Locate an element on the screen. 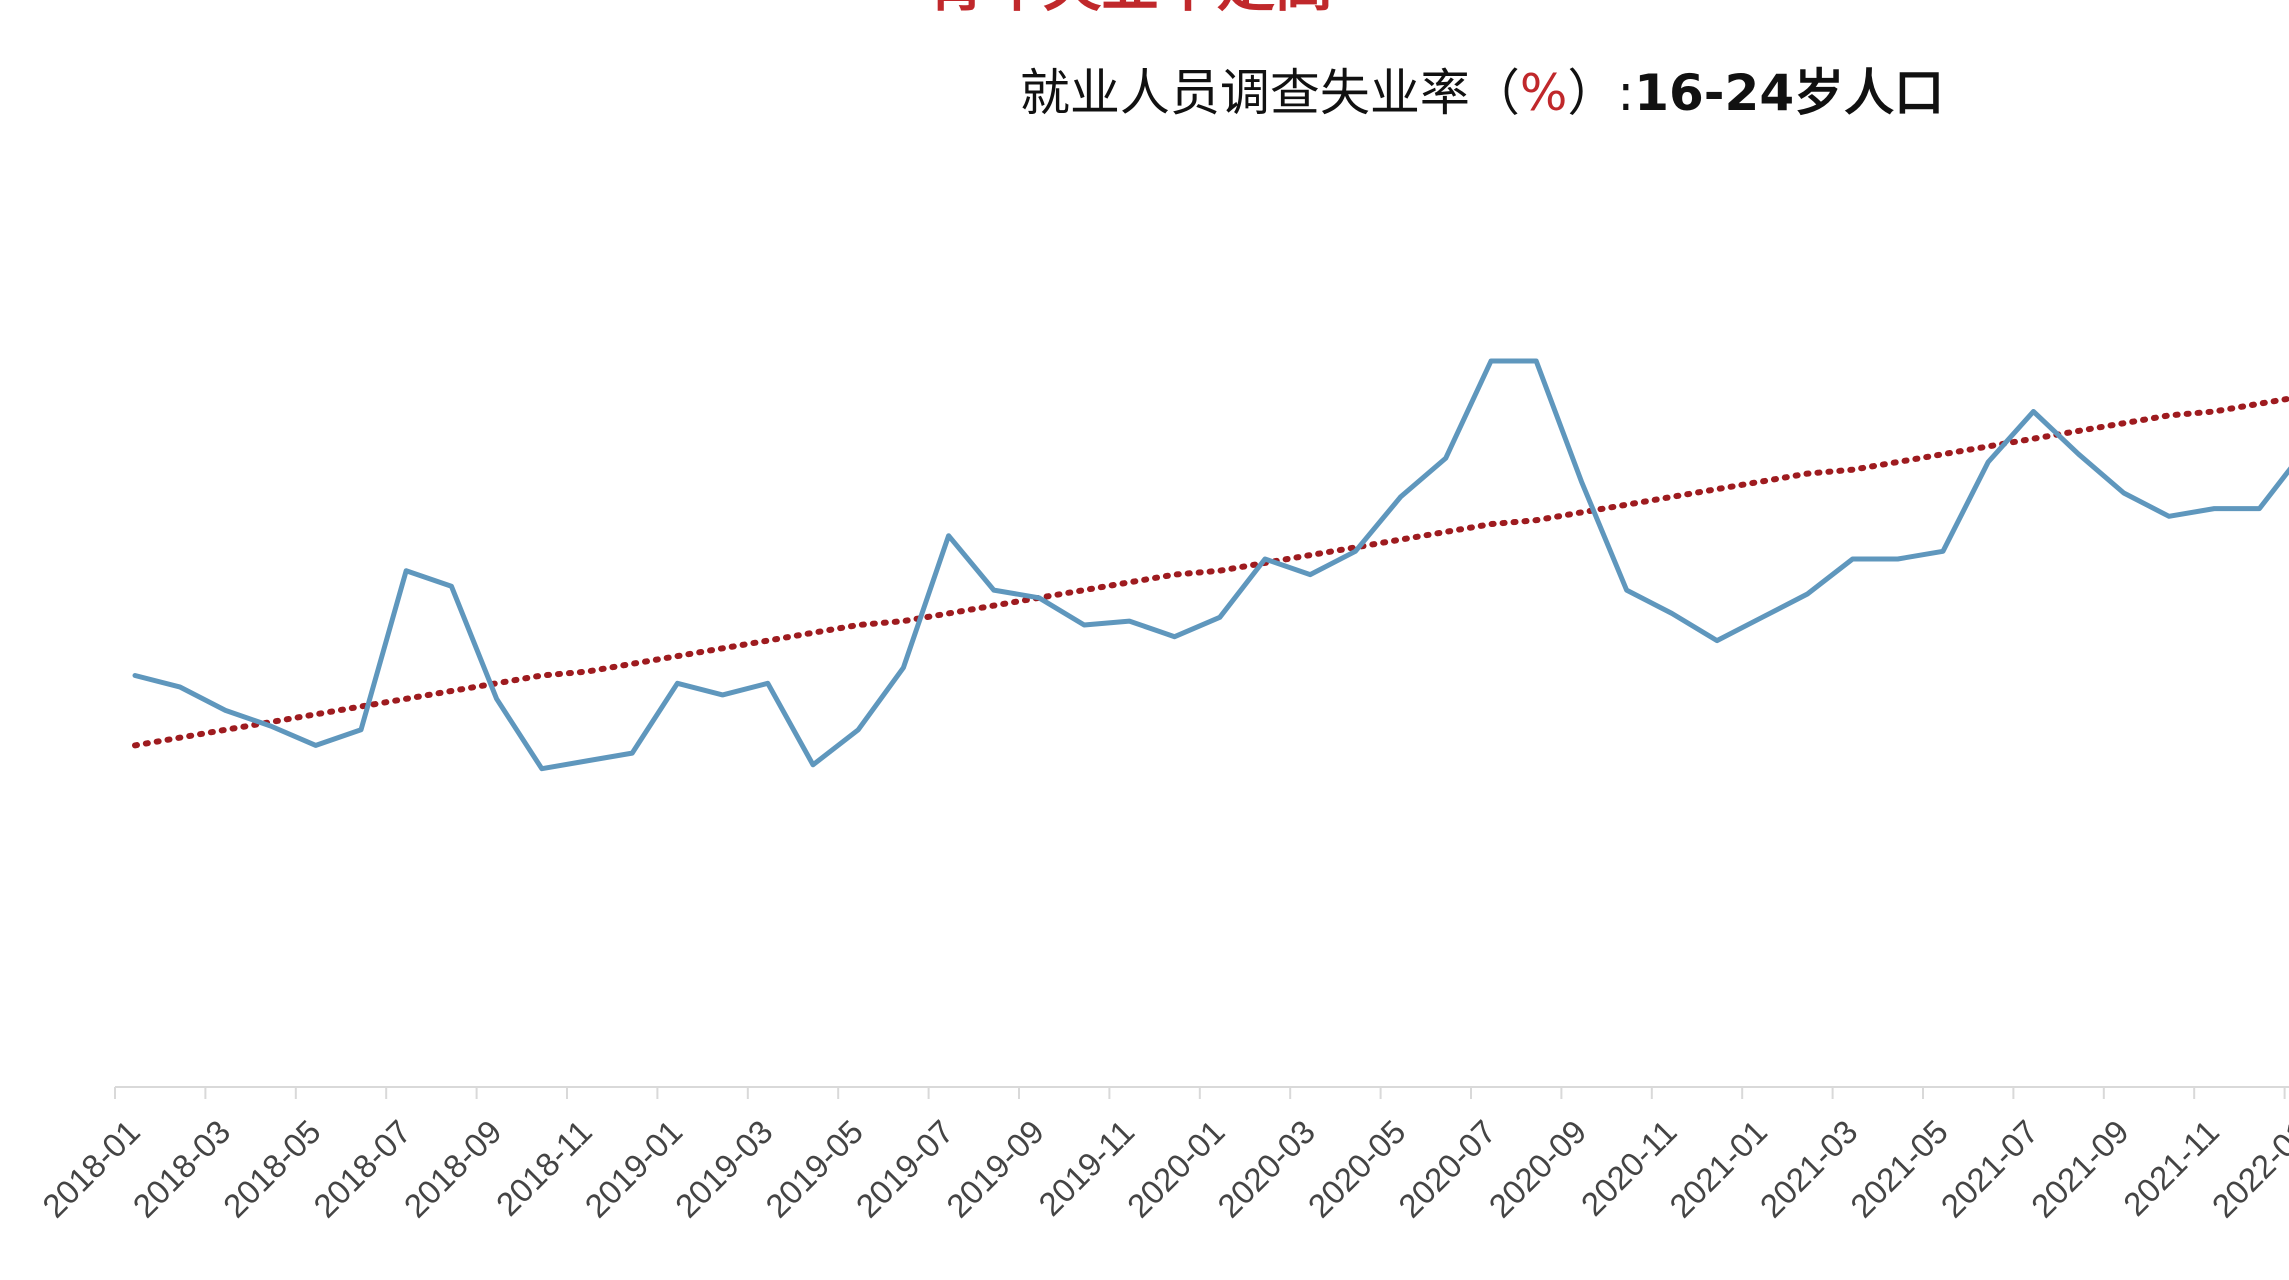  chart-subtitle: 就业人员调查失业率（%）:16-24岁人口 is located at coordinates (1482, 93).